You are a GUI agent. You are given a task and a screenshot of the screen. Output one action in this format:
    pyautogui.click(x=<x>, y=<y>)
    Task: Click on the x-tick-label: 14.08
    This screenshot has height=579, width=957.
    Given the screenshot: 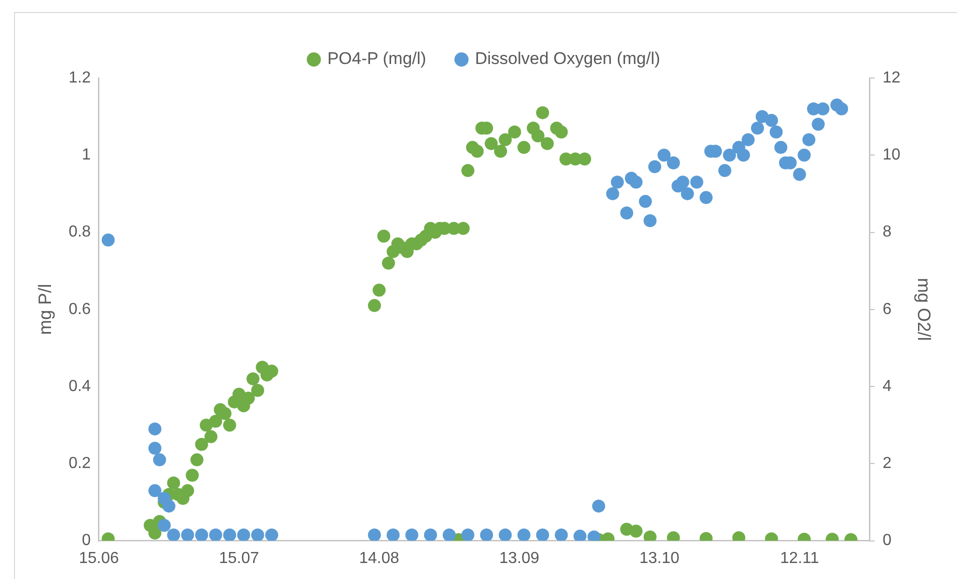 What is the action you would take?
    pyautogui.click(x=379, y=558)
    